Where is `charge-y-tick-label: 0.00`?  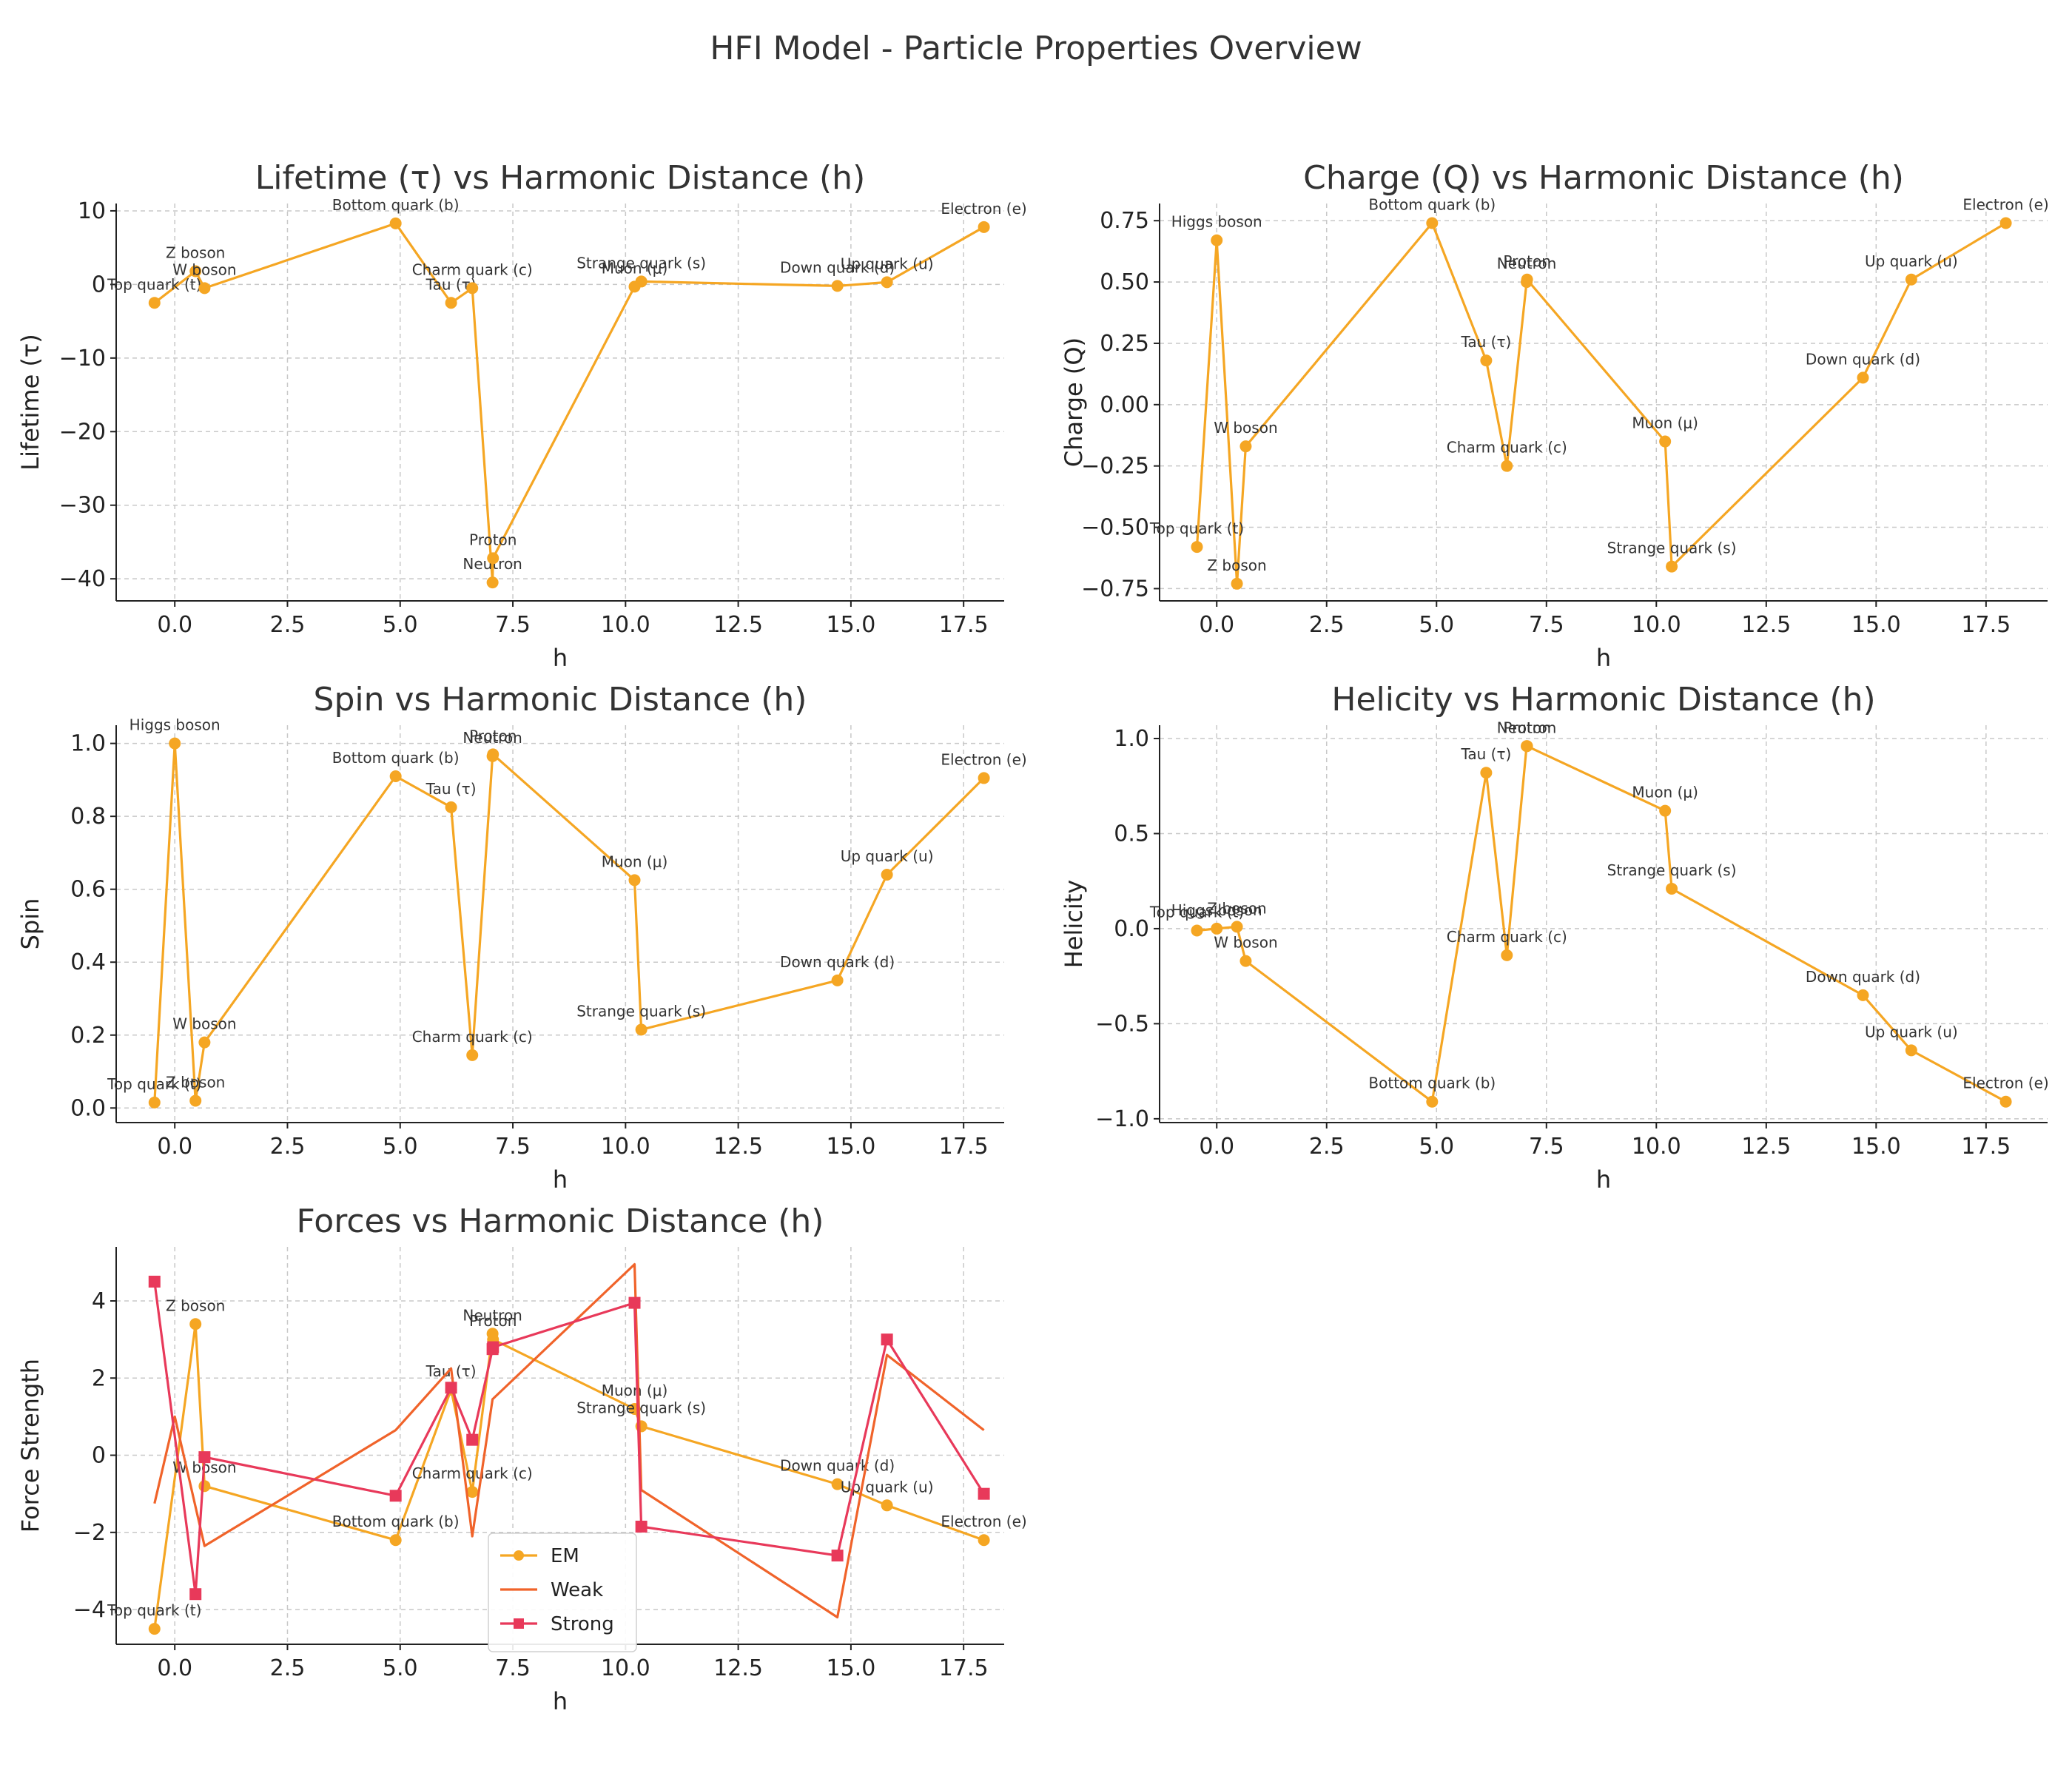 charge-y-tick-label: 0.00 is located at coordinates (1124, 405).